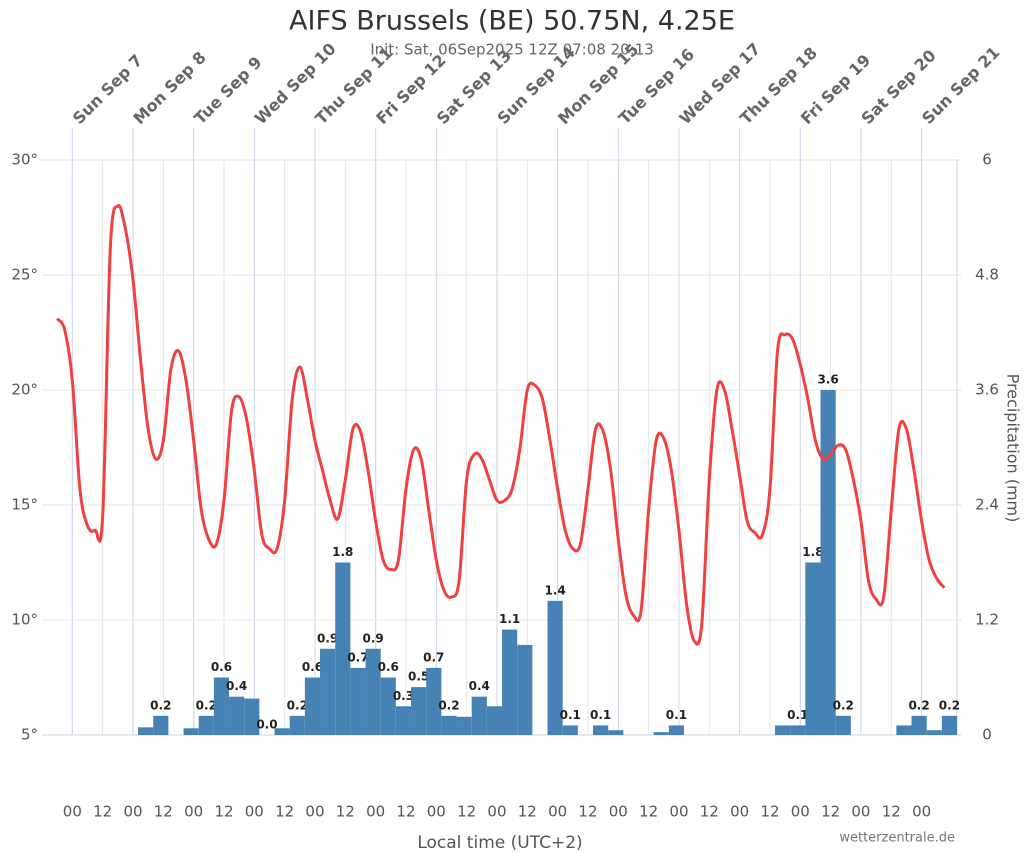 The image size is (1024, 853). I want to click on y-tick-label: 10°, so click(24, 620).